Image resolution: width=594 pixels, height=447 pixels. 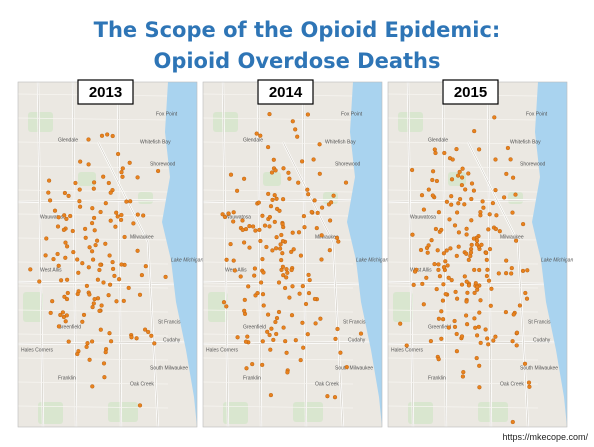 I want to click on place-label: Shorewood, so click(x=348, y=164).